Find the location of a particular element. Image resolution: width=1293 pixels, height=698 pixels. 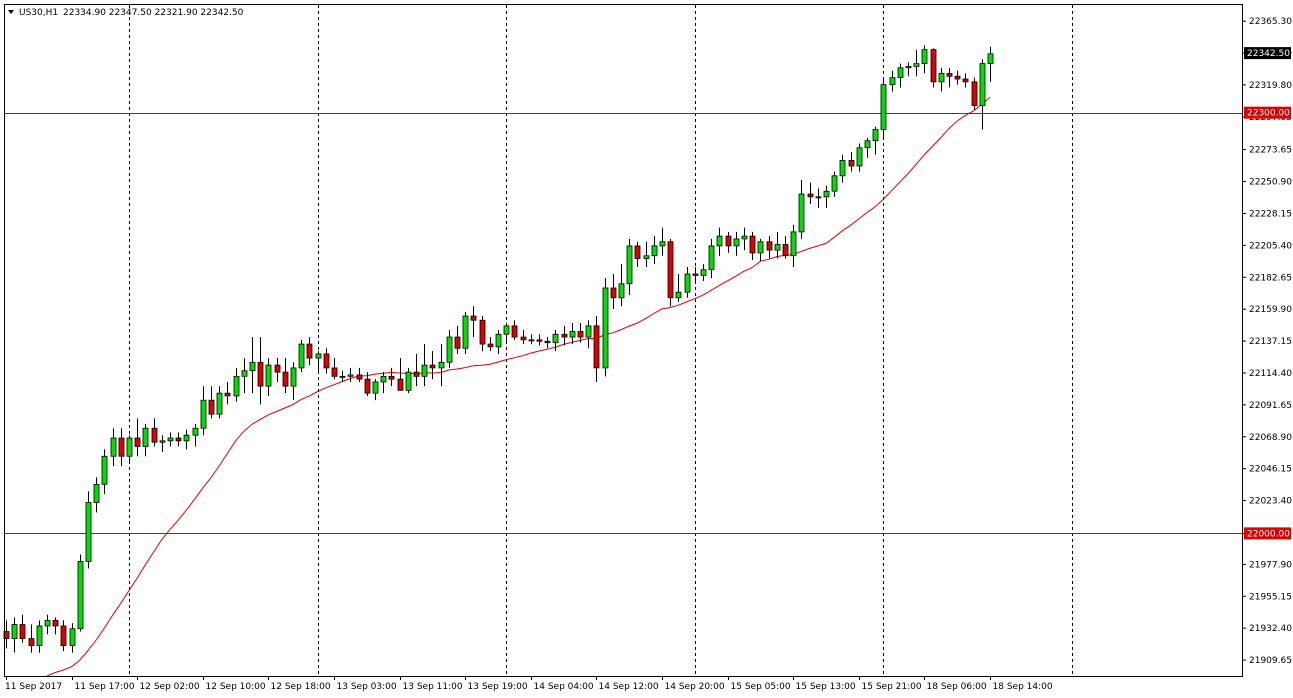

y-tick-label: 22228.15 is located at coordinates (1270, 214).